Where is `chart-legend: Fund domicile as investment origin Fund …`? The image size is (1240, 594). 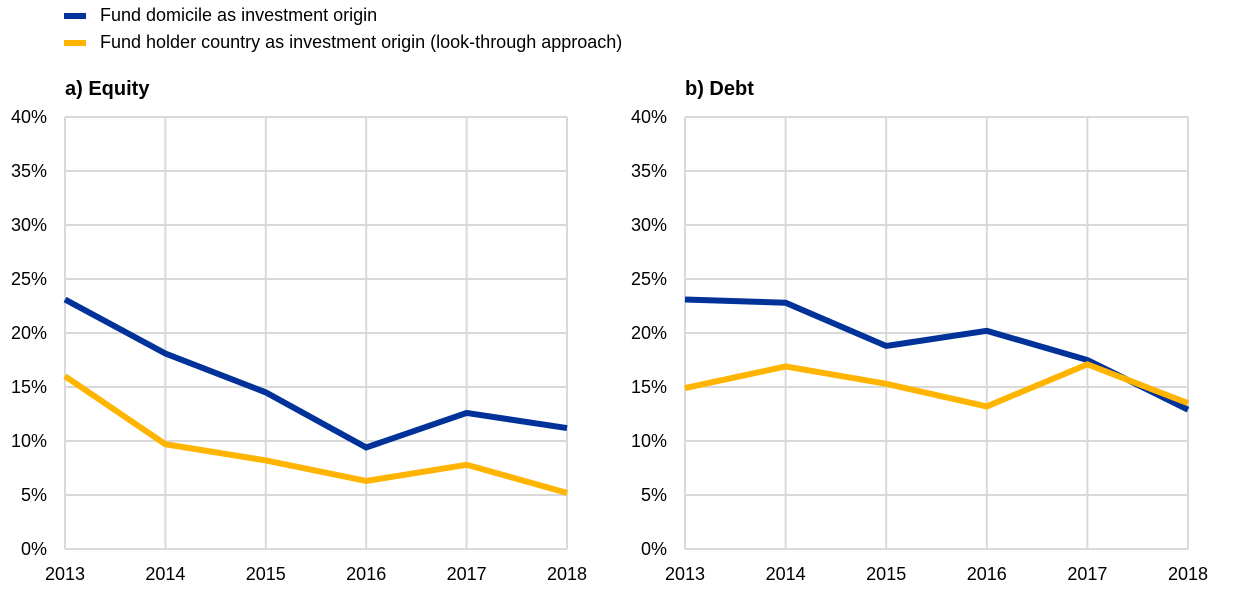 chart-legend: Fund domicile as investment origin Fund … is located at coordinates (343, 29).